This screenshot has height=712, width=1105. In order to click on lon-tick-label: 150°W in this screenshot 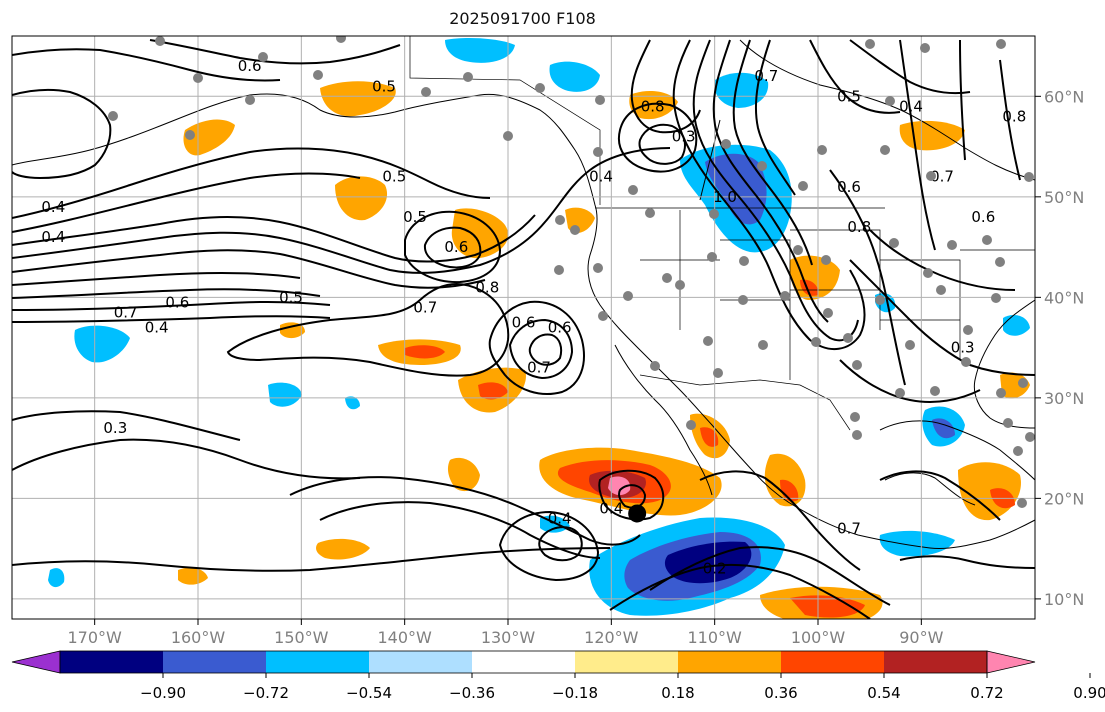, I will do `click(301, 637)`.